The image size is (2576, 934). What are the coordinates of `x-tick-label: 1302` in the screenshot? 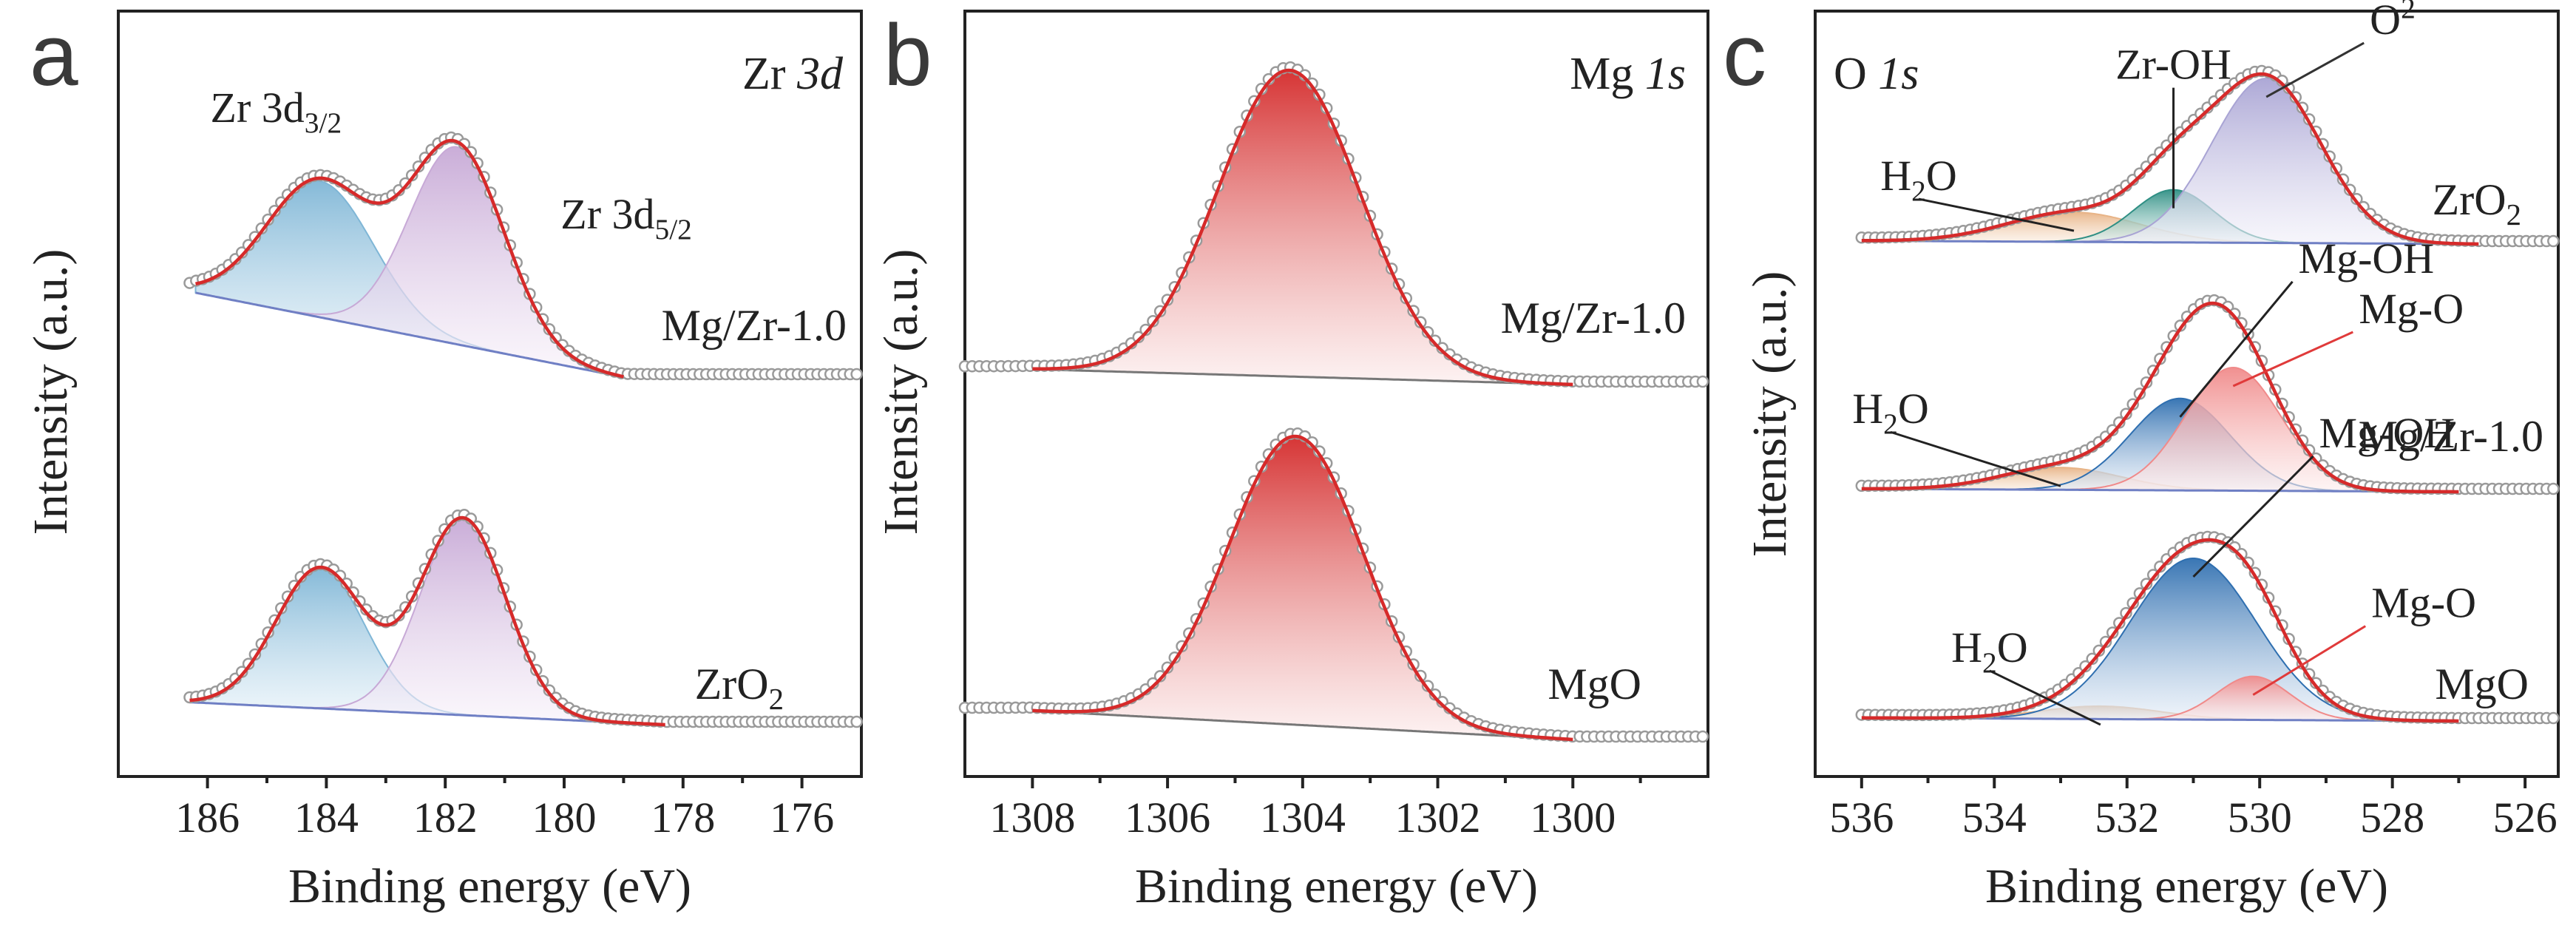 It's located at (1438, 817).